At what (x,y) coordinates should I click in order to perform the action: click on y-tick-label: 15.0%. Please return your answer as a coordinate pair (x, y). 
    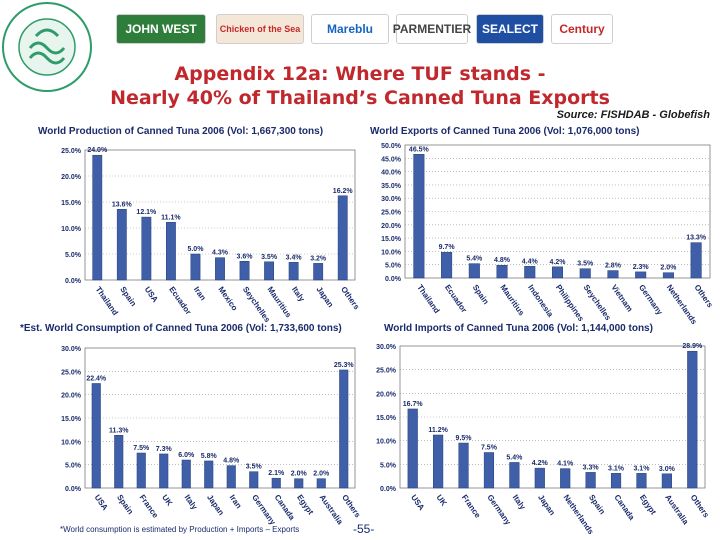
    Looking at the image, I should click on (71, 203).